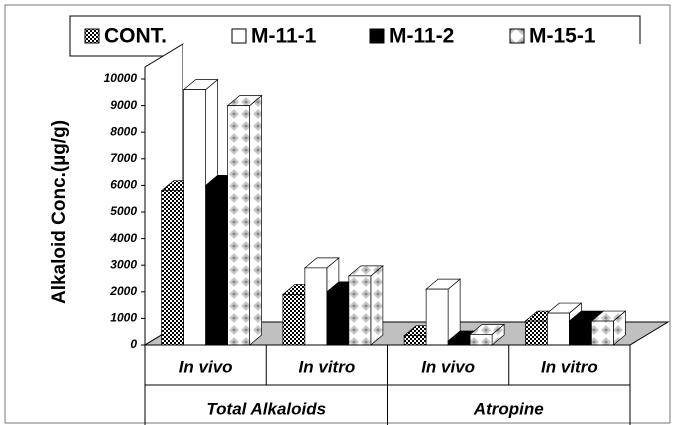  I want to click on y-tick-label: 4000, so click(123, 238).